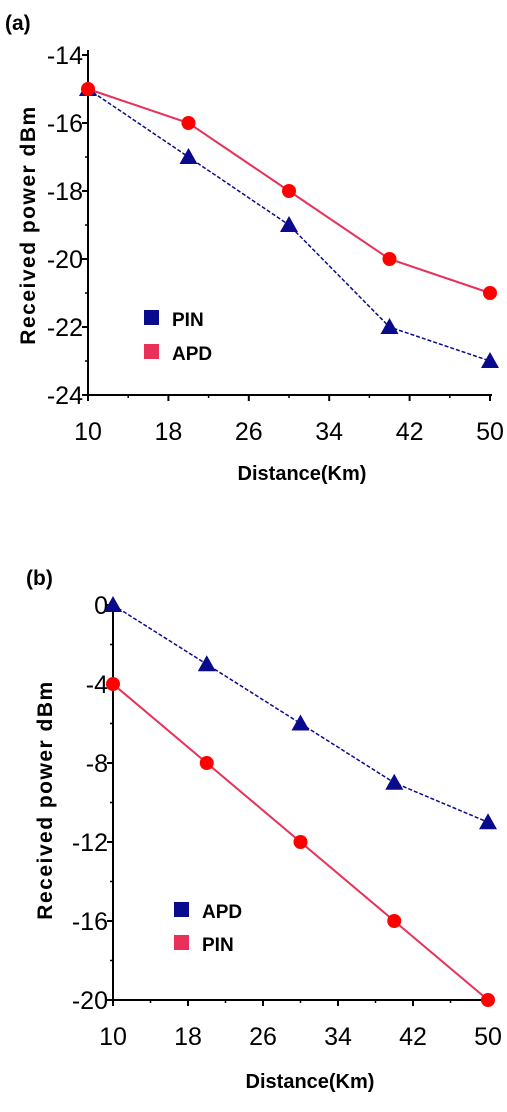  I want to click on panel-label: (b), so click(39, 578).